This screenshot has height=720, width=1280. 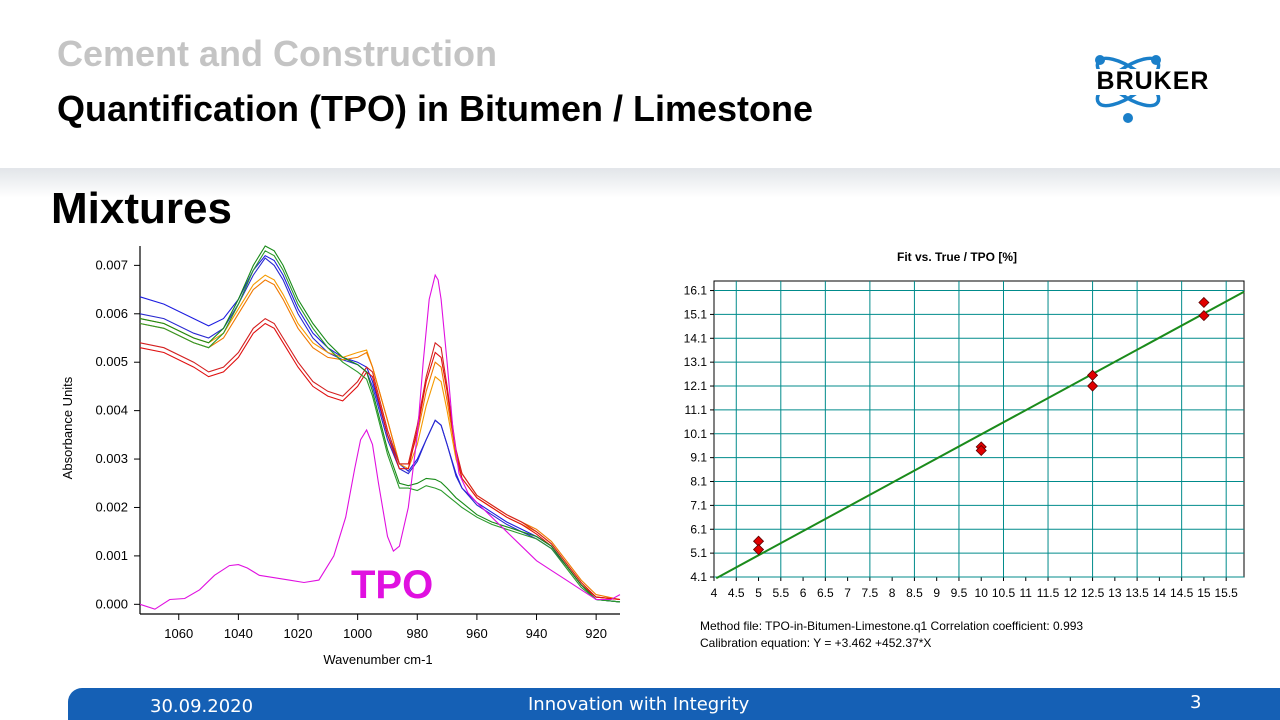 What do you see at coordinates (736, 593) in the screenshot?
I see `calibration-x-tick-label: 4.5` at bounding box center [736, 593].